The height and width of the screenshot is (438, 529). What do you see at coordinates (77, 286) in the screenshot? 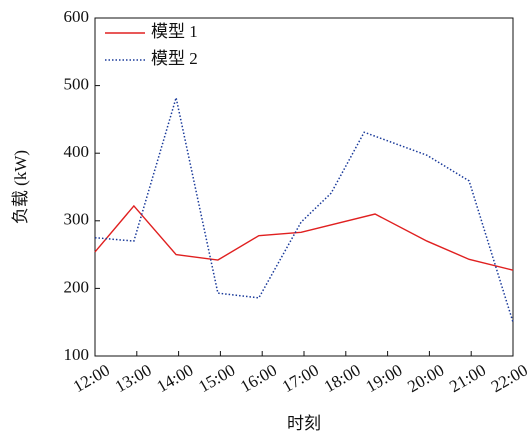
I see `y-tick-label: 200` at bounding box center [77, 286].